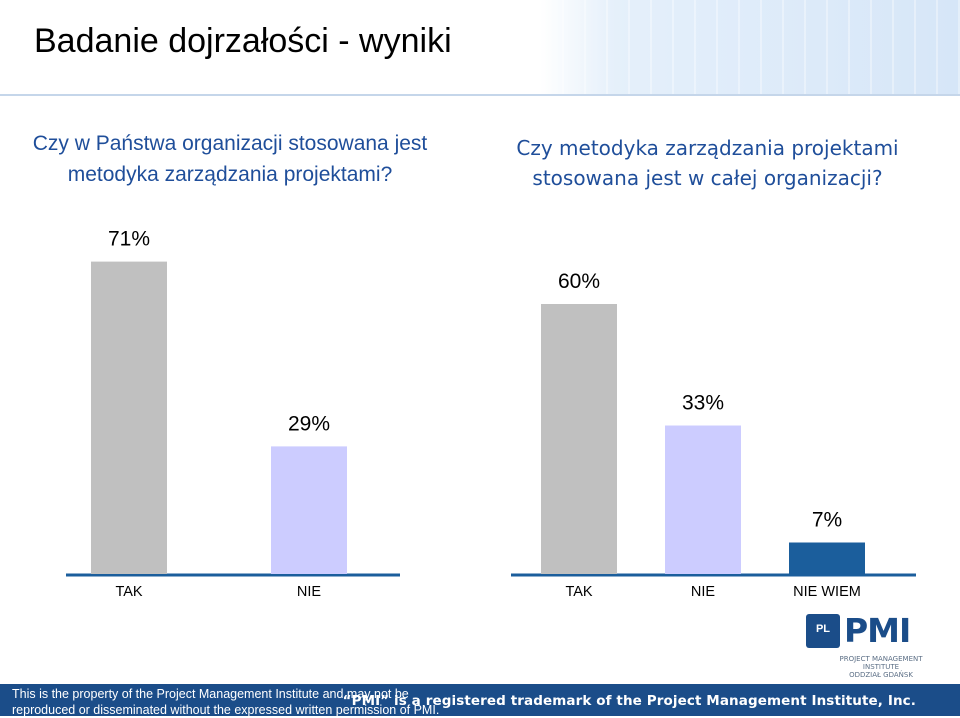 The width and height of the screenshot is (960, 718). What do you see at coordinates (827, 592) in the screenshot?
I see `chart2-category-label: NIE WIEM` at bounding box center [827, 592].